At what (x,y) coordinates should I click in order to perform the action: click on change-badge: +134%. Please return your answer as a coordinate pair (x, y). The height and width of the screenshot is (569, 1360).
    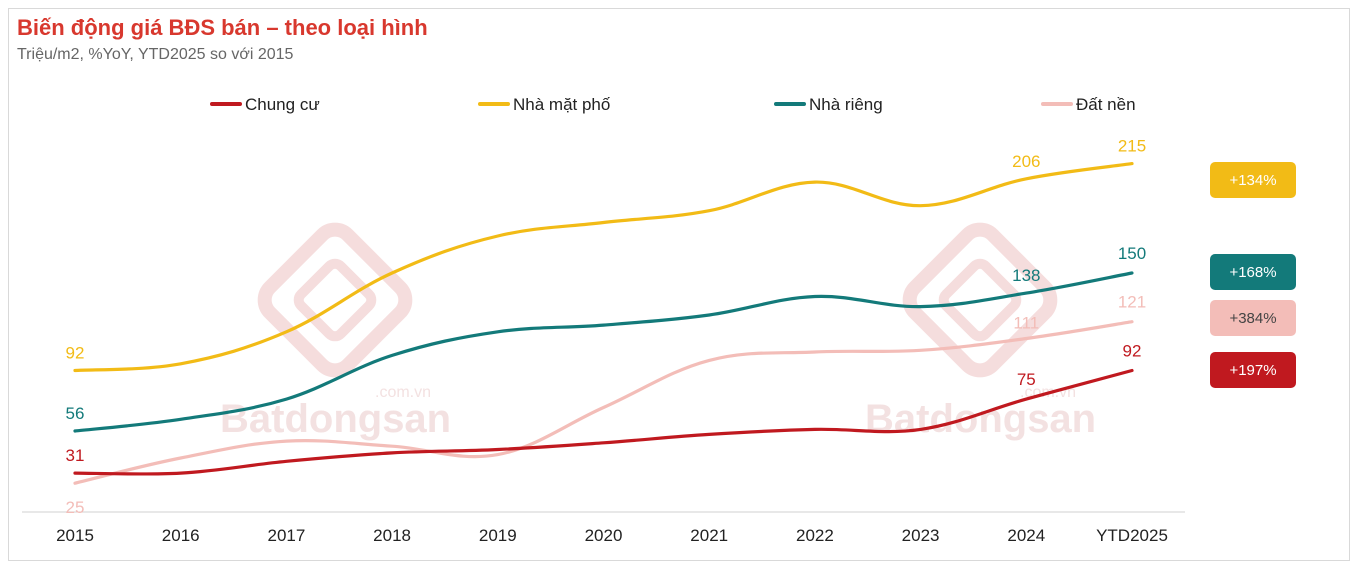
    Looking at the image, I should click on (1253, 180).